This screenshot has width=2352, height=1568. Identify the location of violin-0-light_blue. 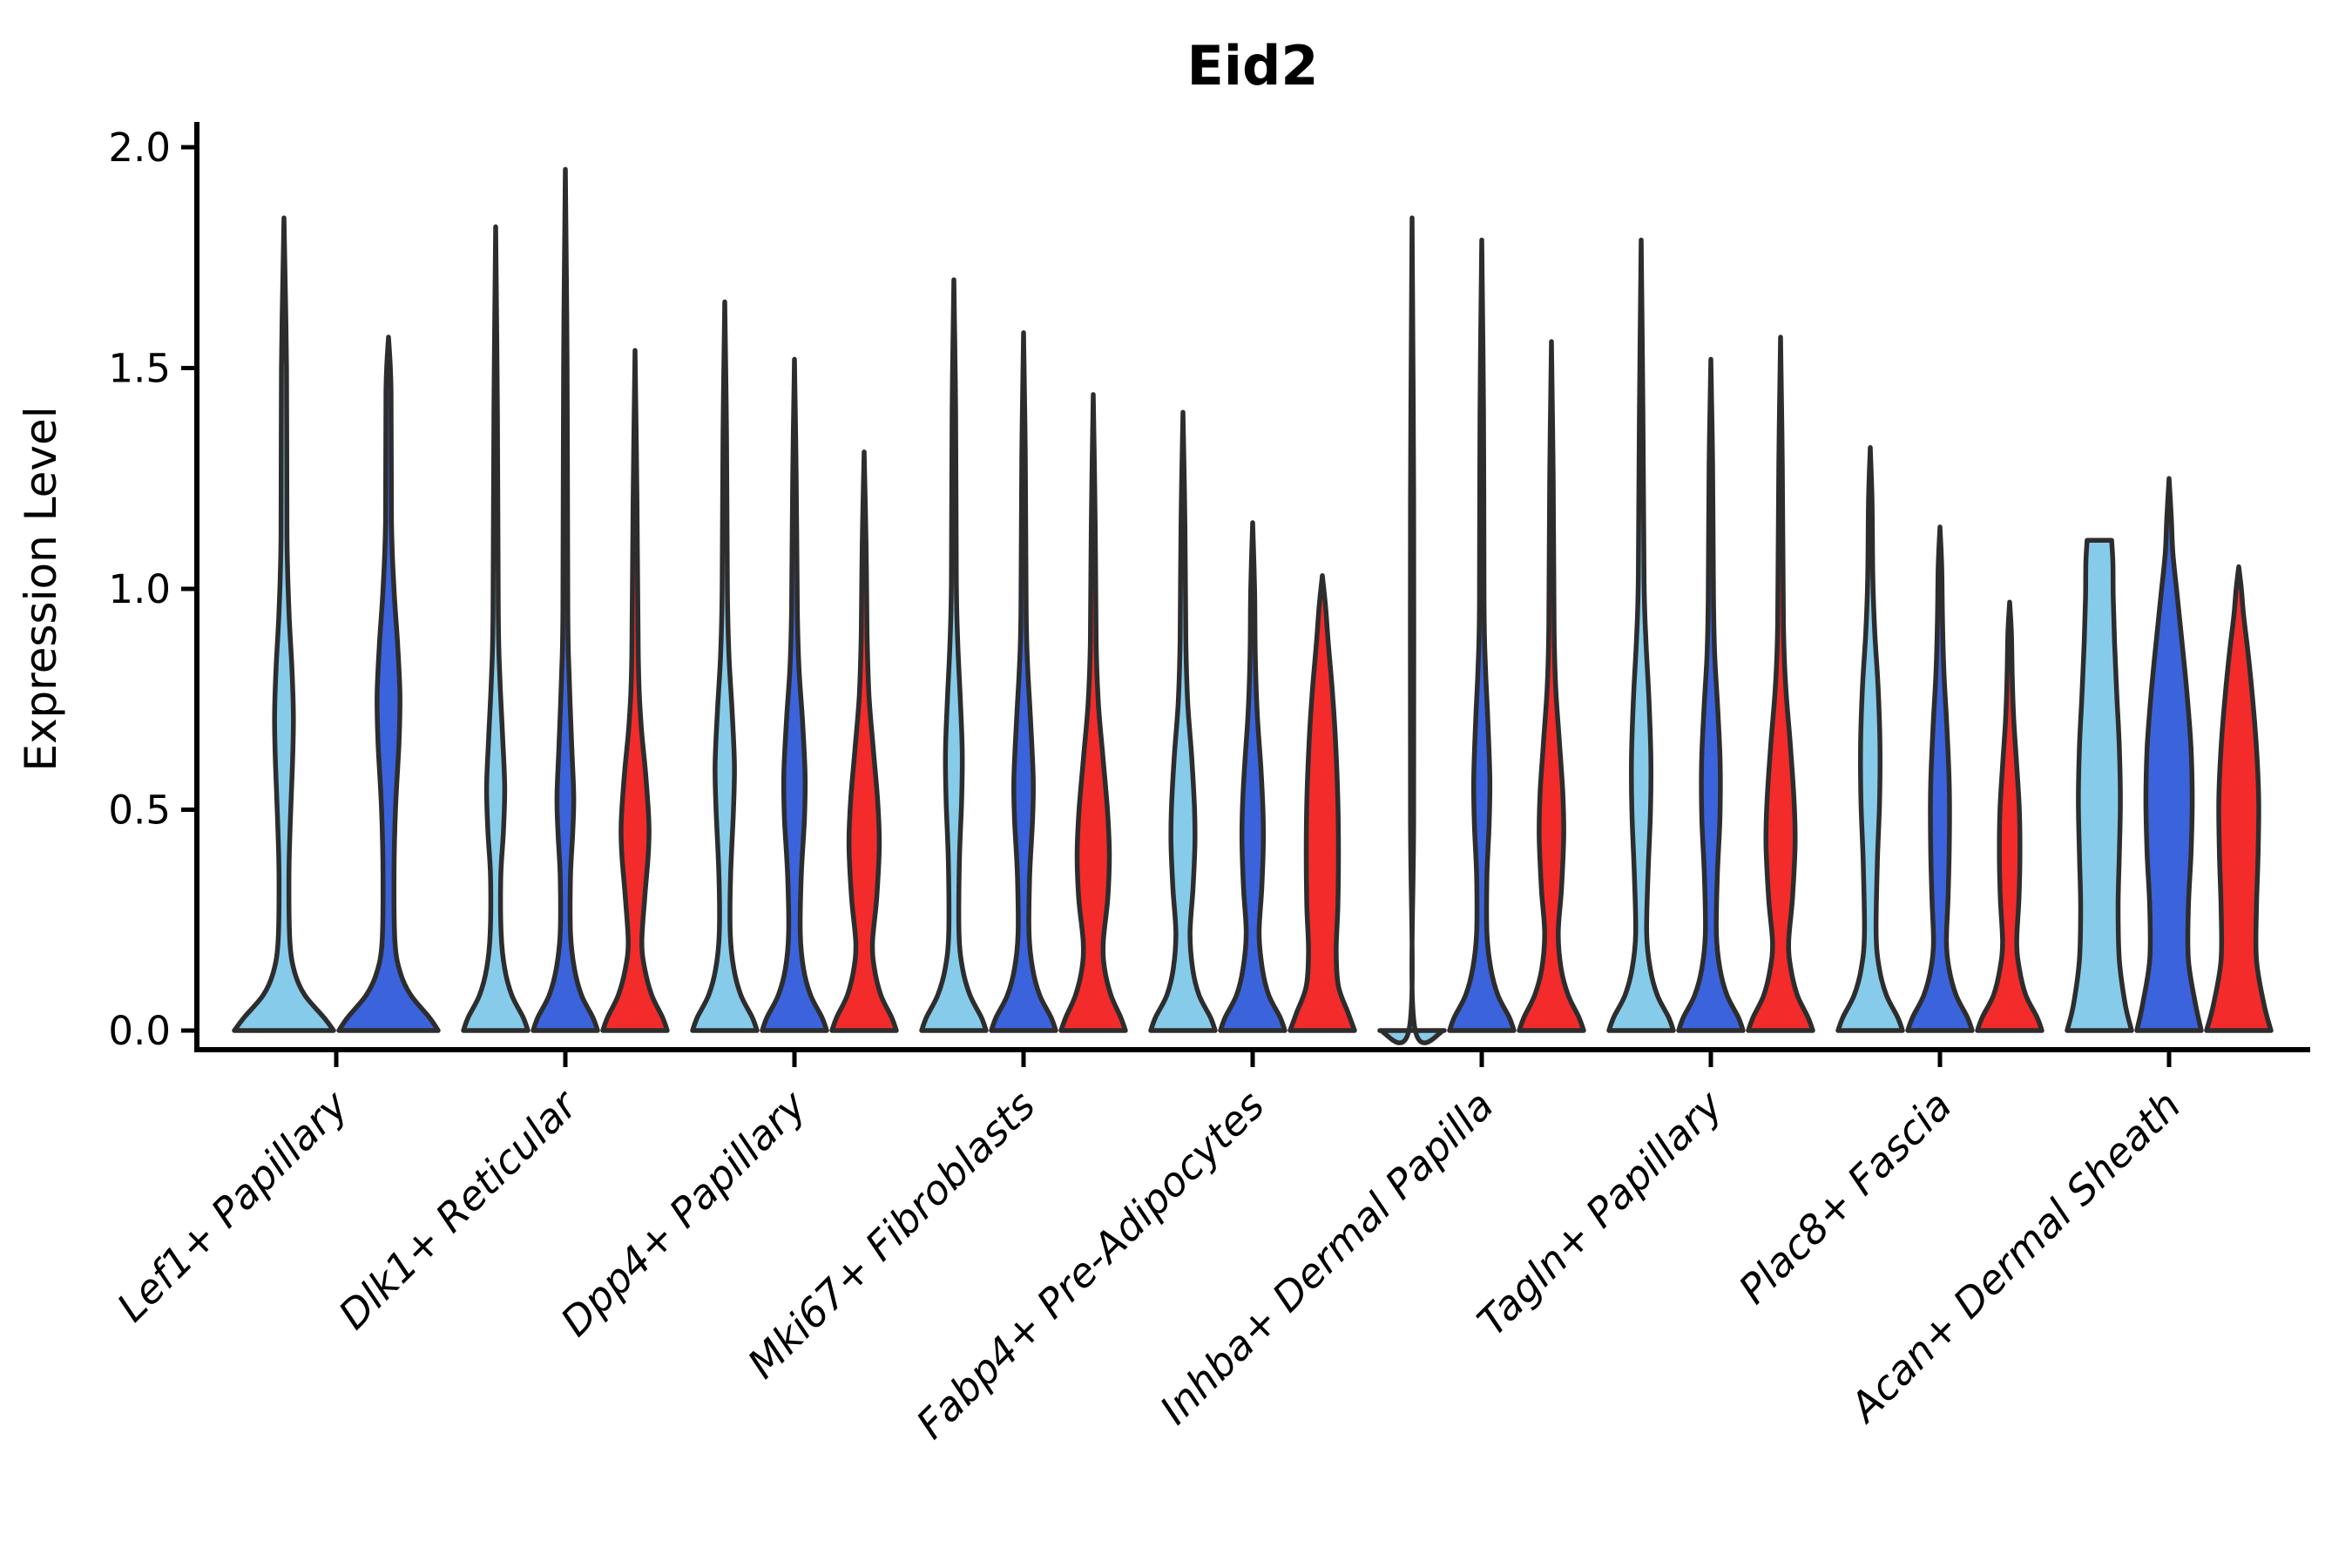
(284, 624).